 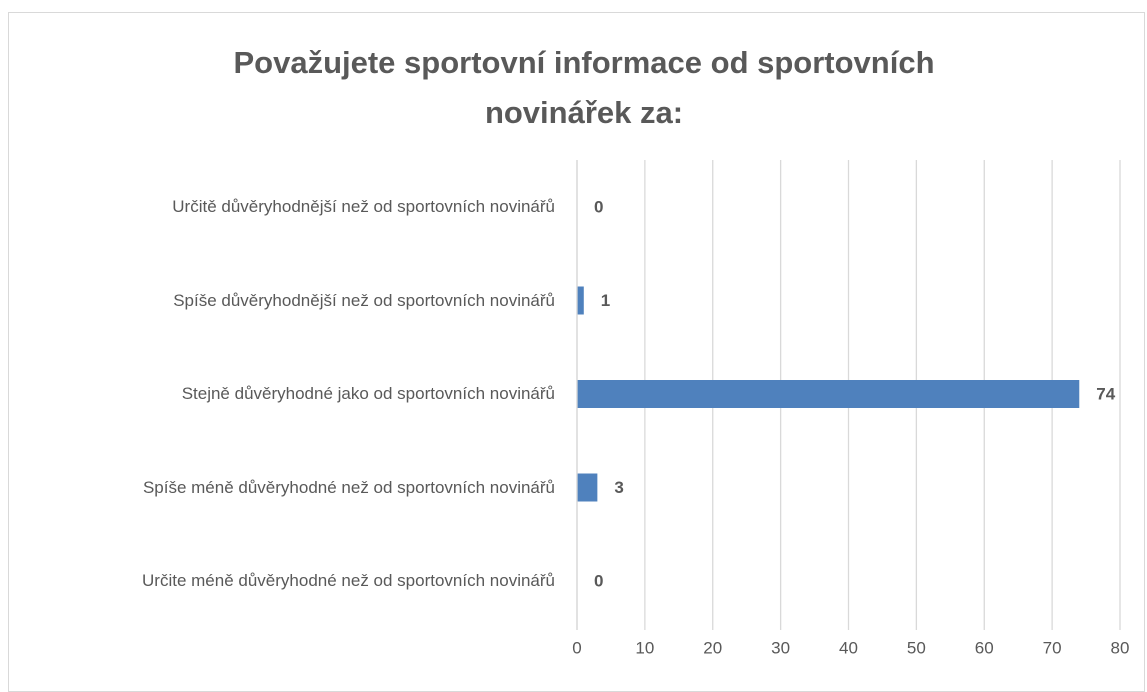 What do you see at coordinates (1120, 647) in the screenshot?
I see `x-tick-label: 80` at bounding box center [1120, 647].